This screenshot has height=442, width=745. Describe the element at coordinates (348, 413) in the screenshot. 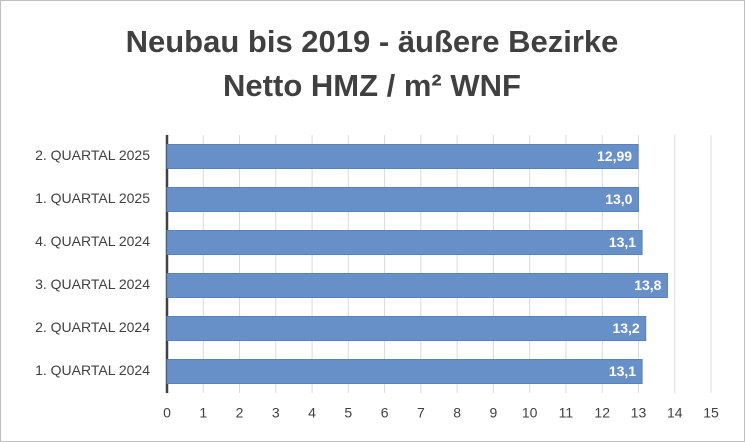

I see `x-tick-label: 5` at that location.